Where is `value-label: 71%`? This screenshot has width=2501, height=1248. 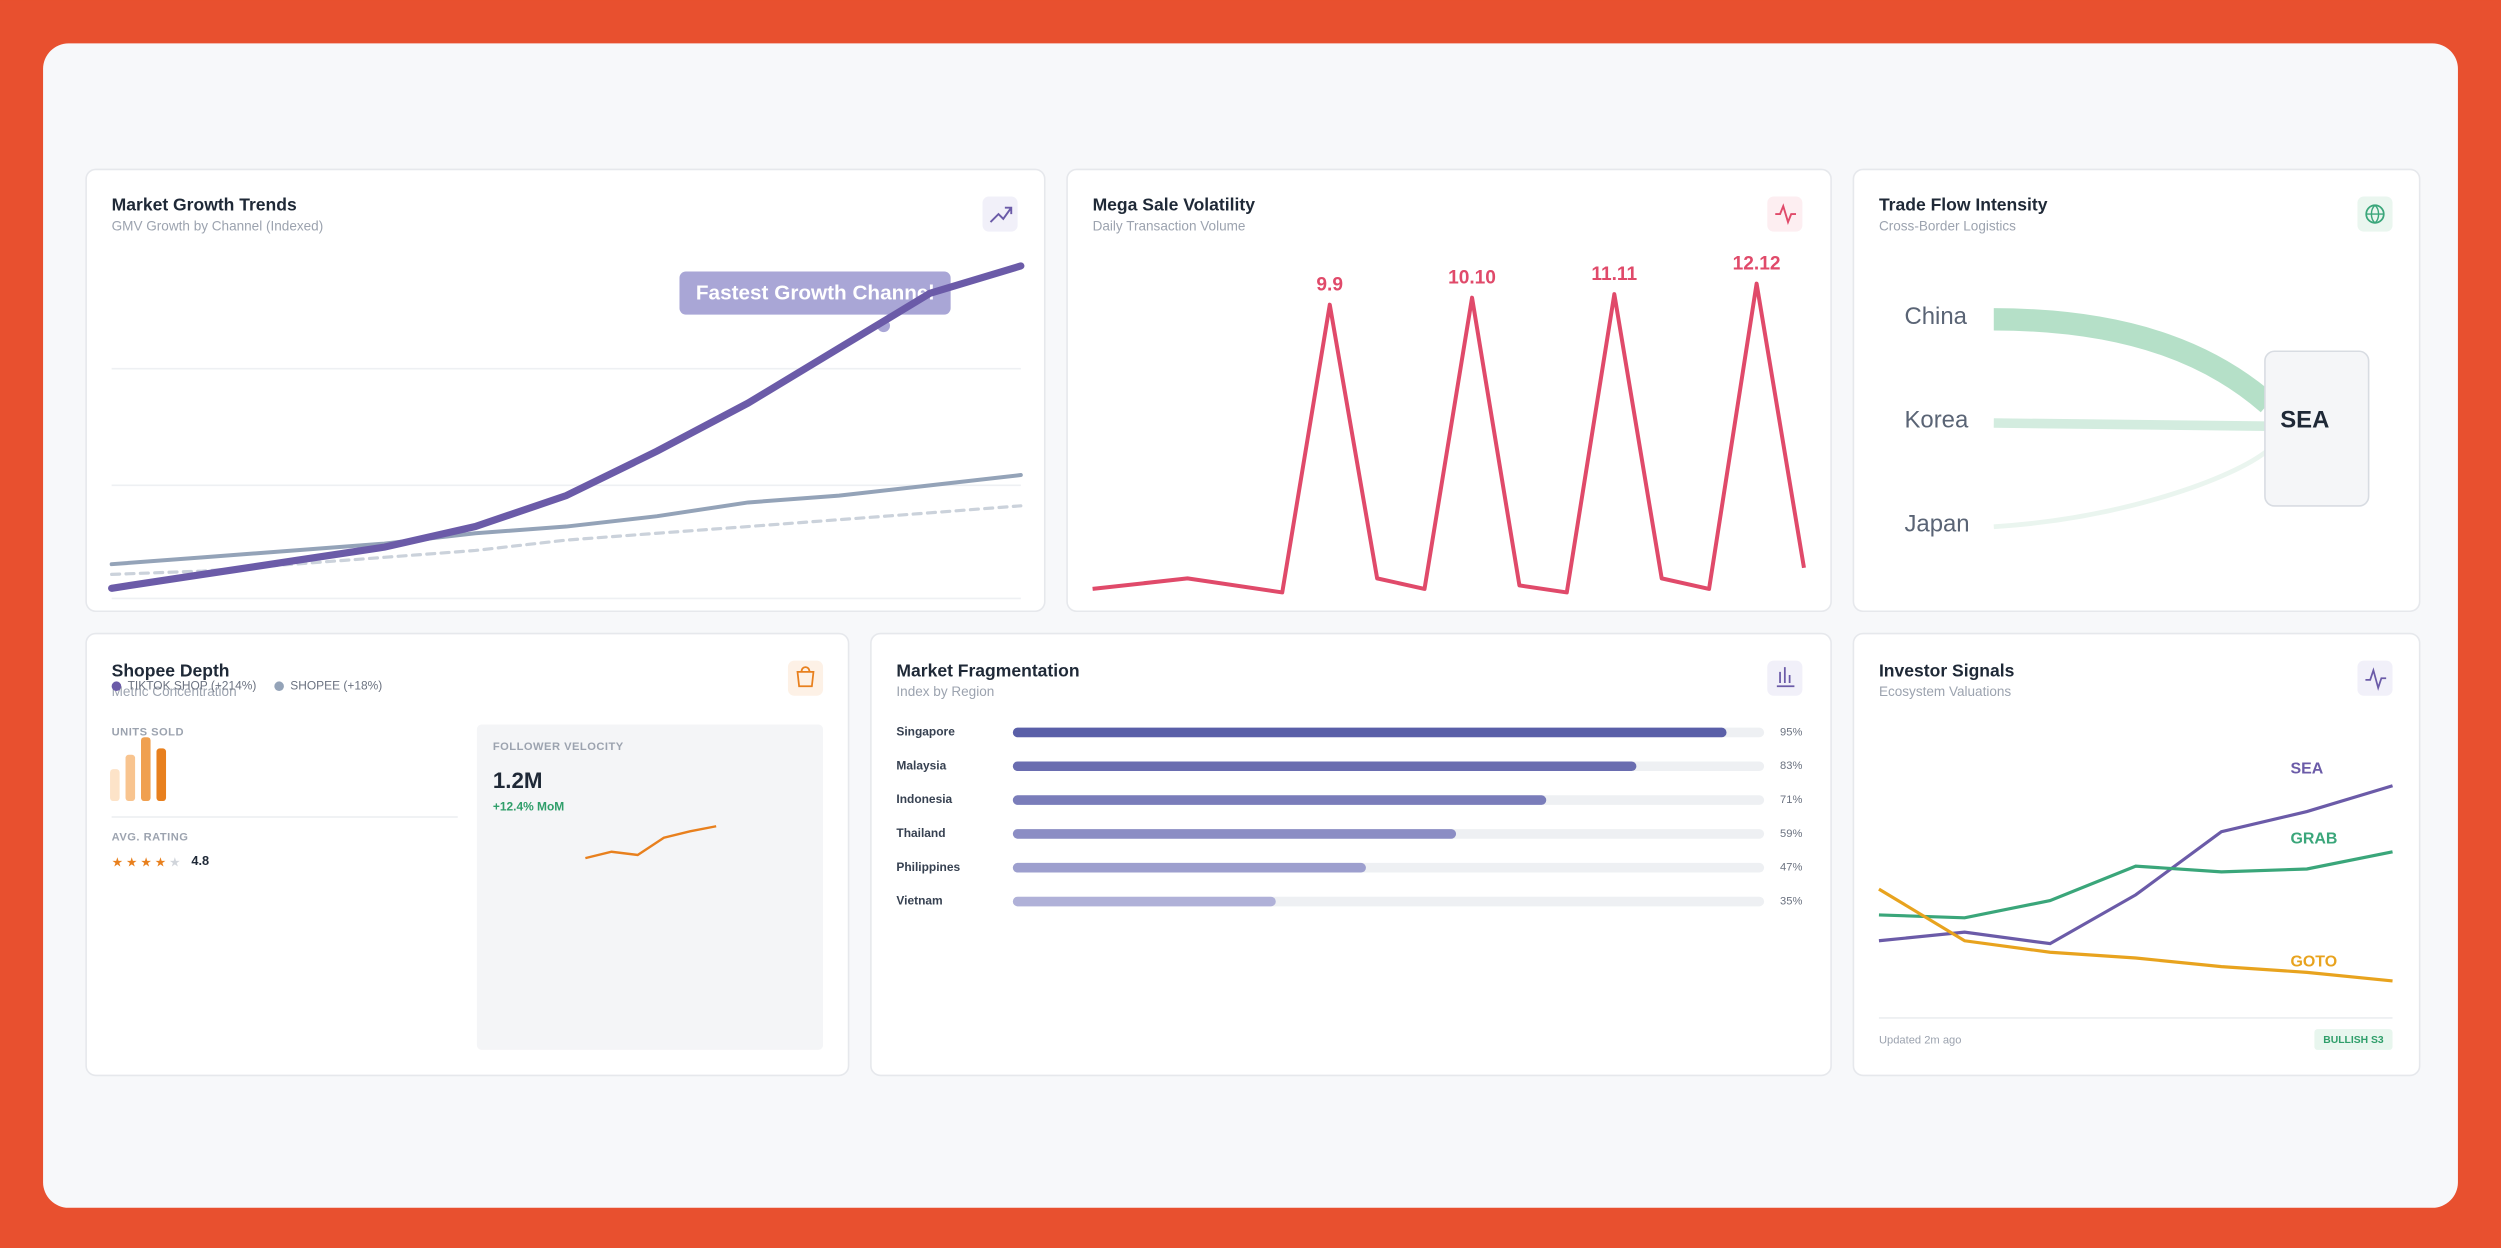 value-label: 71% is located at coordinates (1791, 800).